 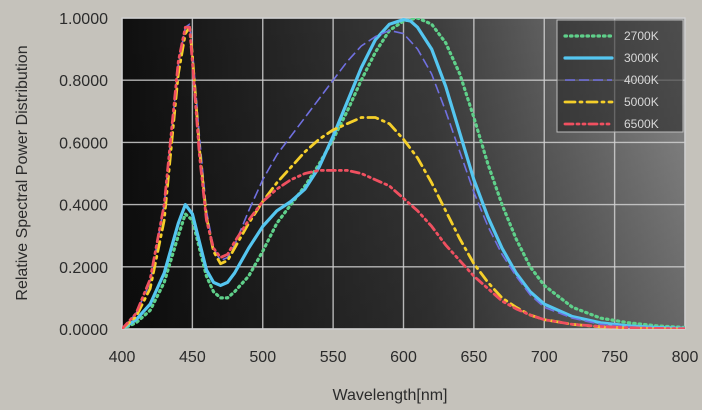 What do you see at coordinates (83, 143) in the screenshot?
I see `y-tick-label: 0.6000` at bounding box center [83, 143].